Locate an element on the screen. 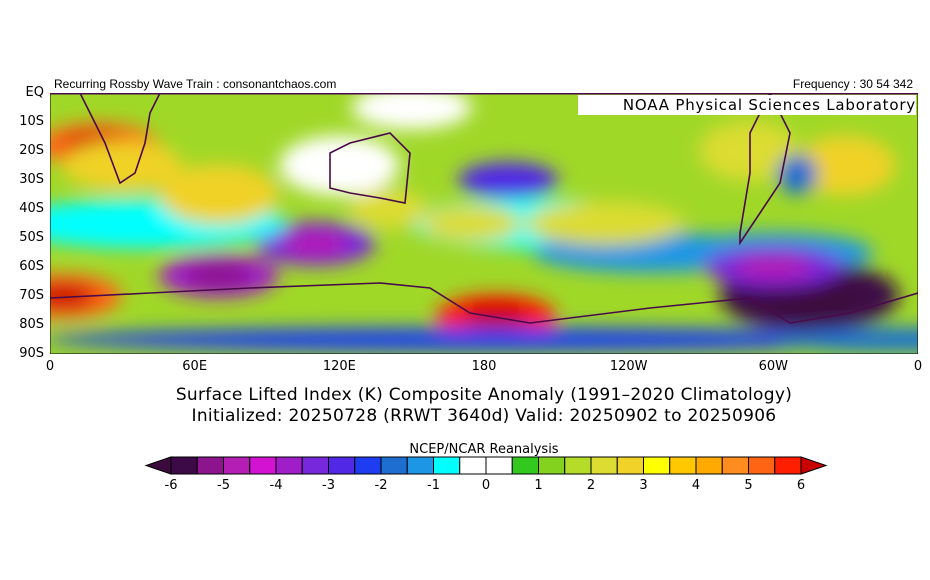 The width and height of the screenshot is (930, 580). colorbar-tick-label: 0 is located at coordinates (486, 485).